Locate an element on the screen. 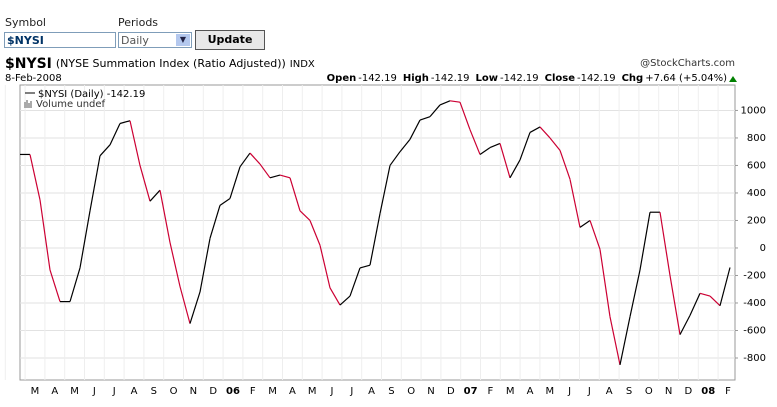 This screenshot has width=777, height=407. volume-icon is located at coordinates (28, 104).